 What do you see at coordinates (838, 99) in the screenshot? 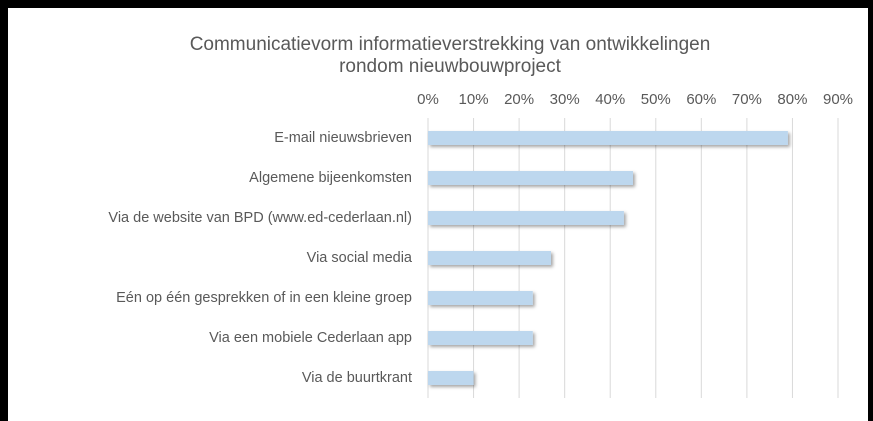
I see `x-tick-label: 90%` at bounding box center [838, 99].